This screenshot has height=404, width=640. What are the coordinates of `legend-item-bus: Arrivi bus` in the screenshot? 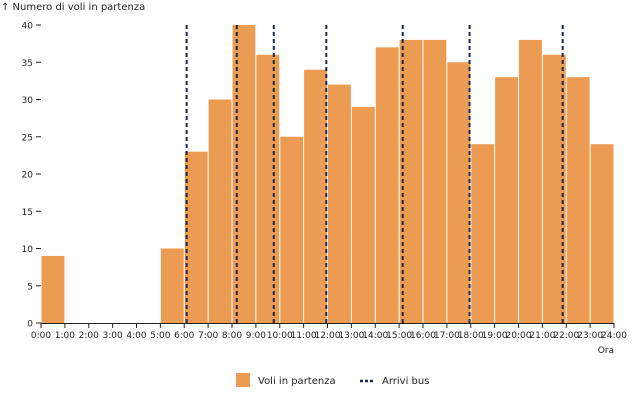 It's located at (394, 381).